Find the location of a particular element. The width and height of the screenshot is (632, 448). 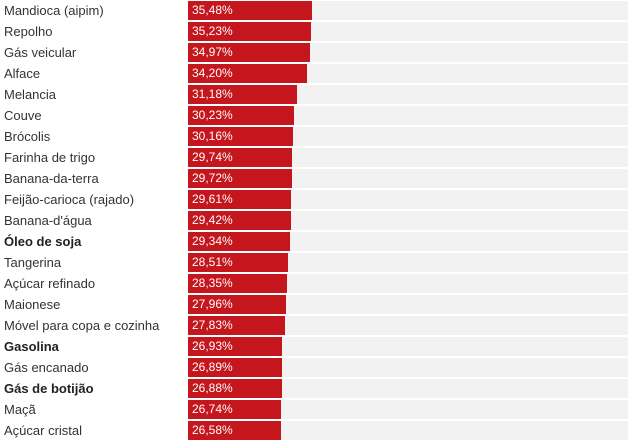

bar-row: Tangerina 28,51% is located at coordinates (316, 262).